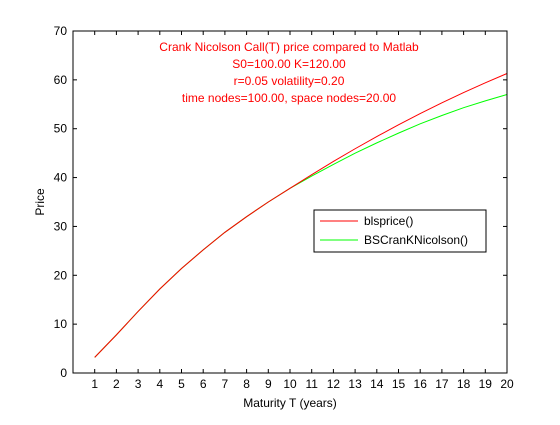 Image resolution: width=560 pixels, height=425 pixels. What do you see at coordinates (289, 81) in the screenshot?
I see `chart-title-line: r=0.05 volatility=0.20` at bounding box center [289, 81].